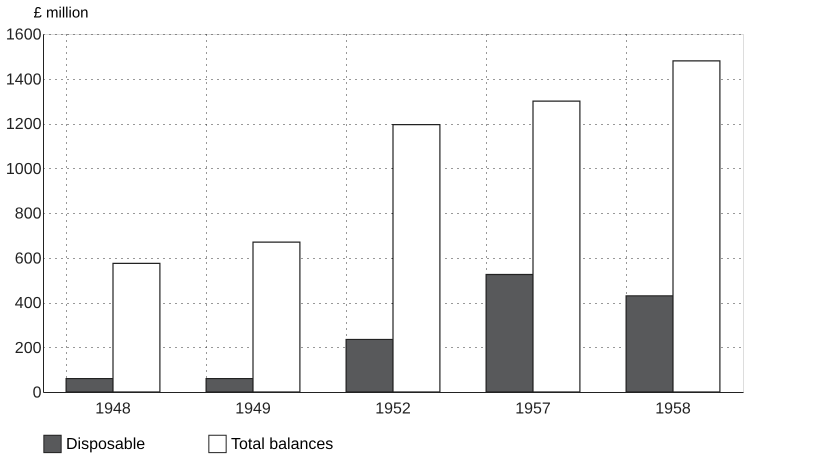 The image size is (813, 476). What do you see at coordinates (393, 409) in the screenshot?
I see `x-tick-label: 1952` at bounding box center [393, 409].